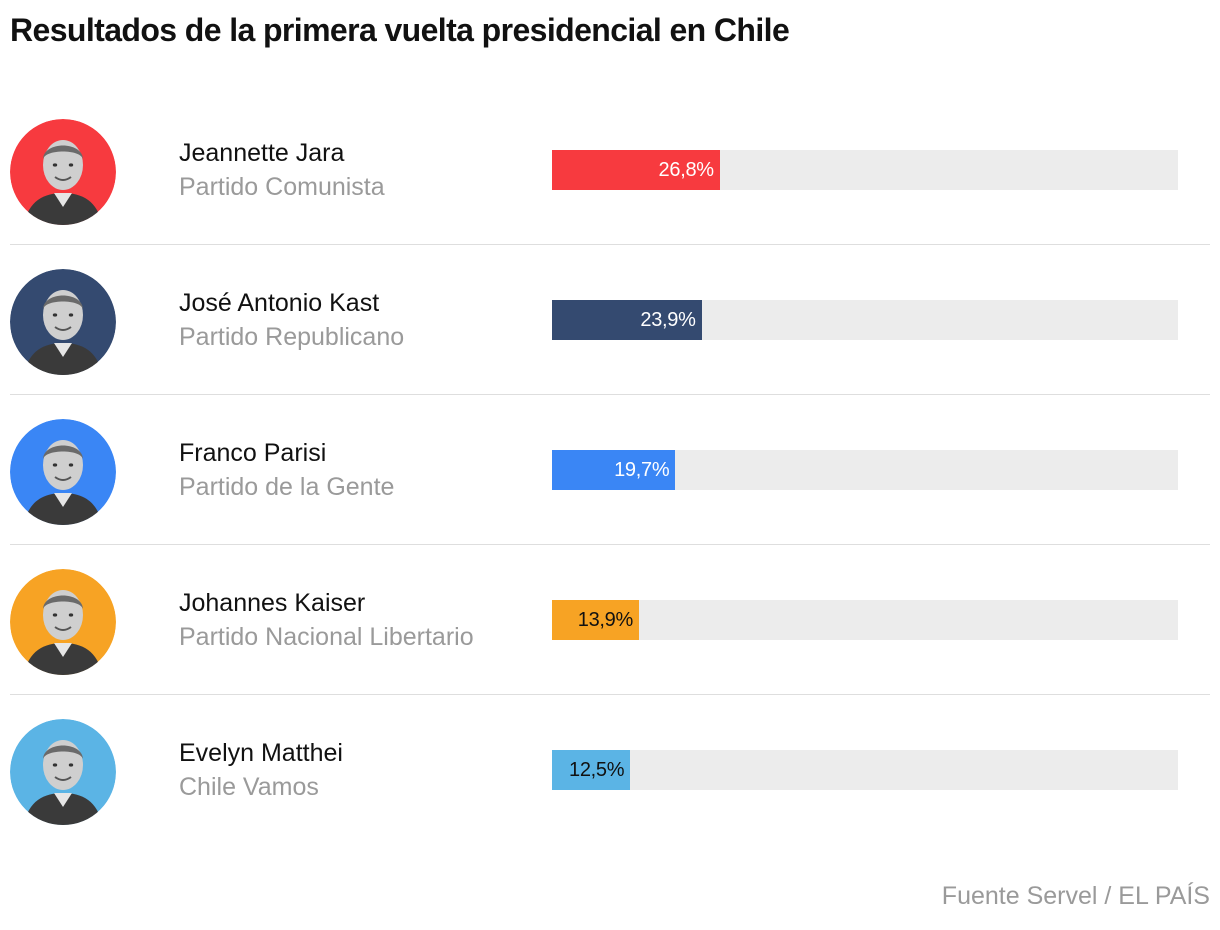 The image size is (1220, 930). I want to click on candidate-party: Partido de la Gente, so click(287, 487).